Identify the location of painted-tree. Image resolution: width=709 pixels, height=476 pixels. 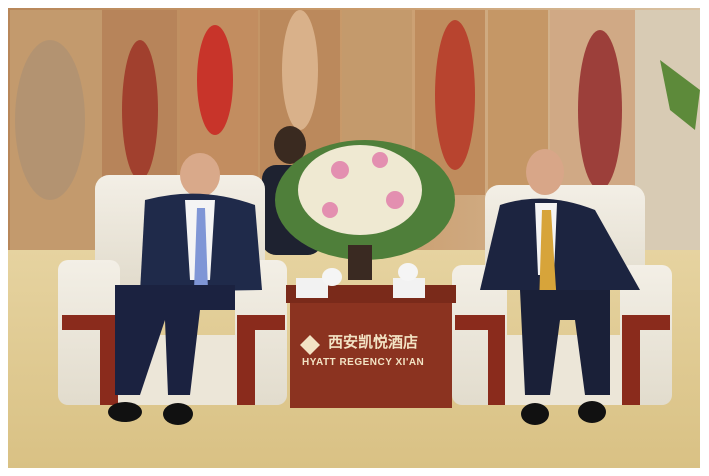
(50, 120).